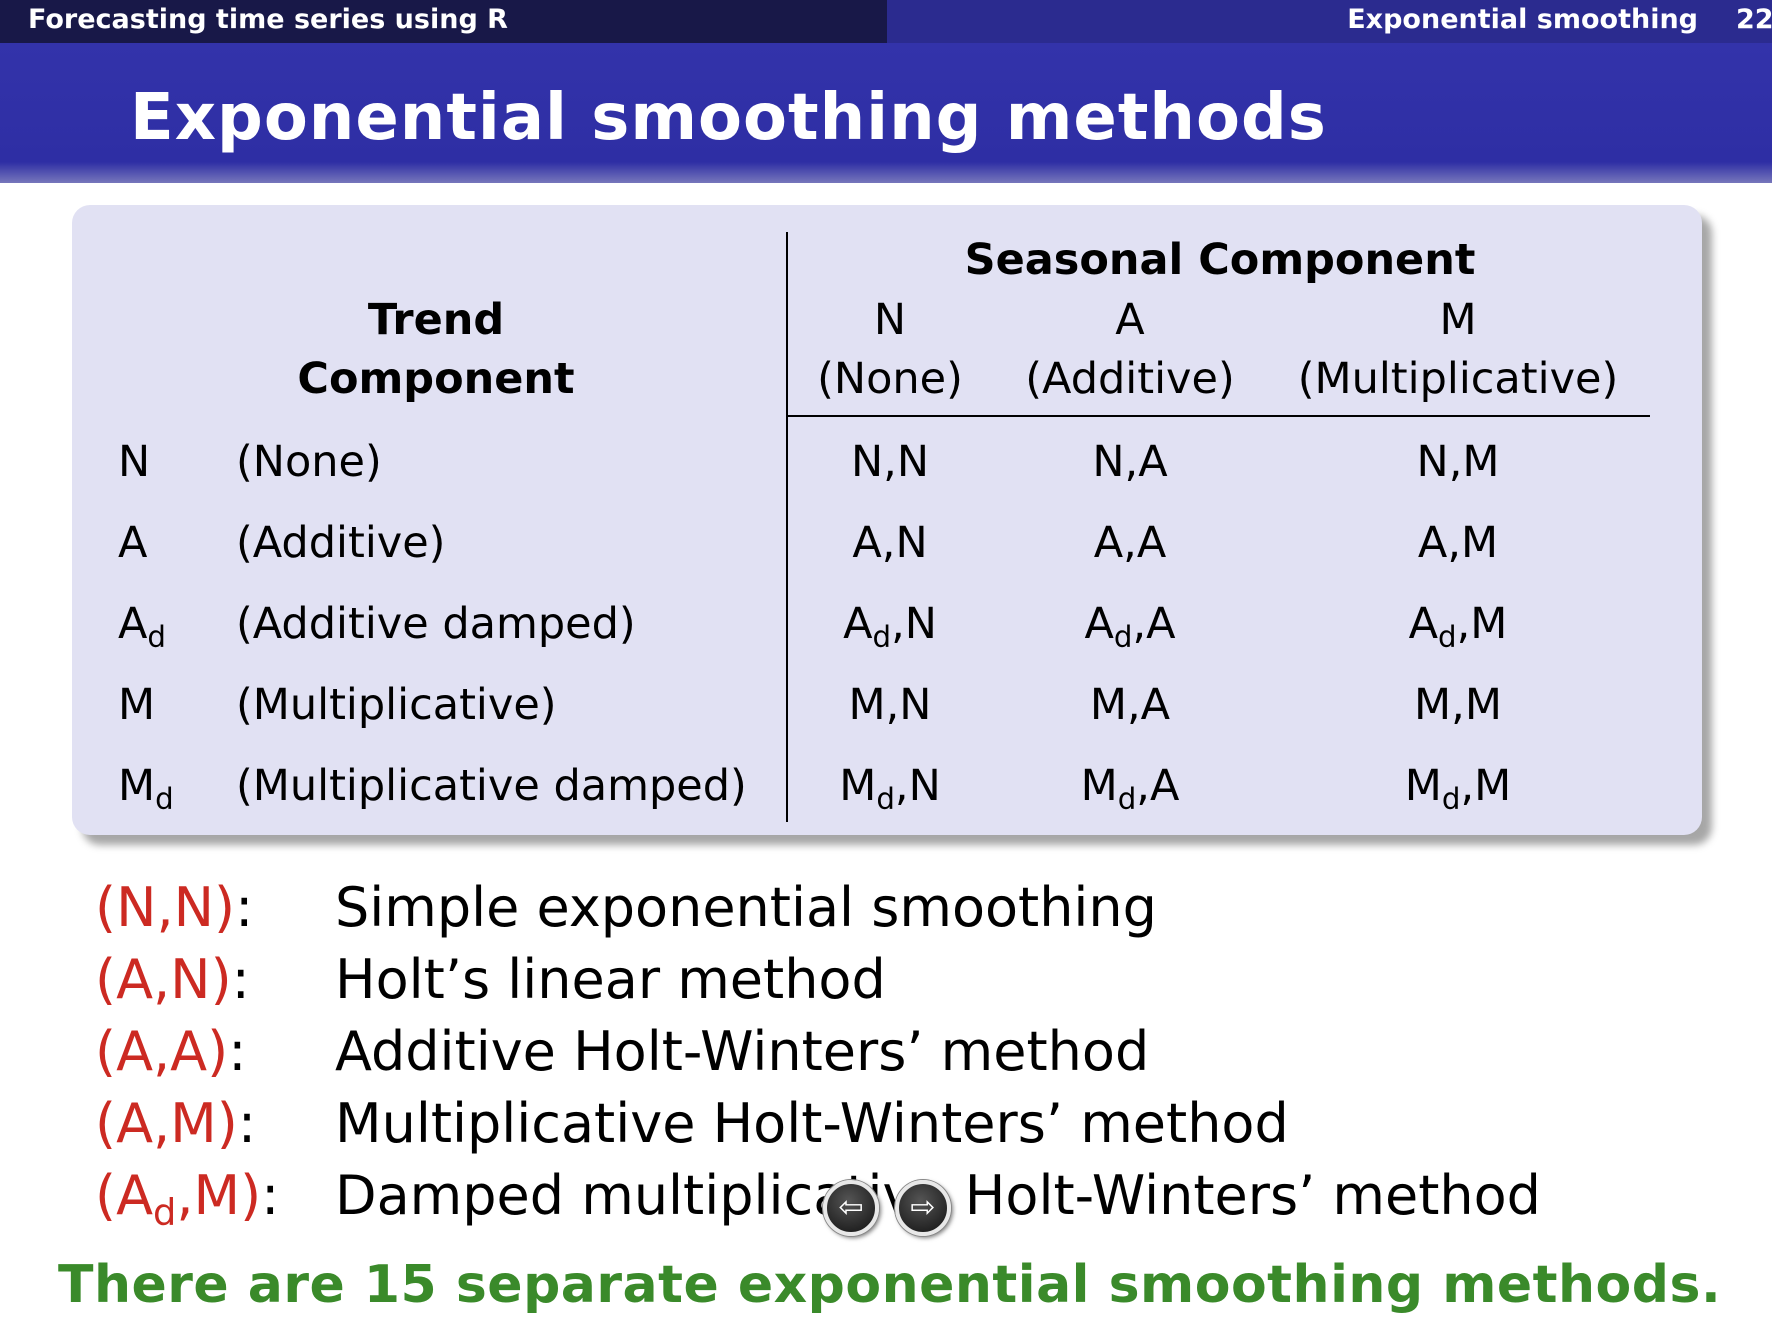 The image size is (1772, 1320). I want to click on table-header-rule, so click(1219, 416).